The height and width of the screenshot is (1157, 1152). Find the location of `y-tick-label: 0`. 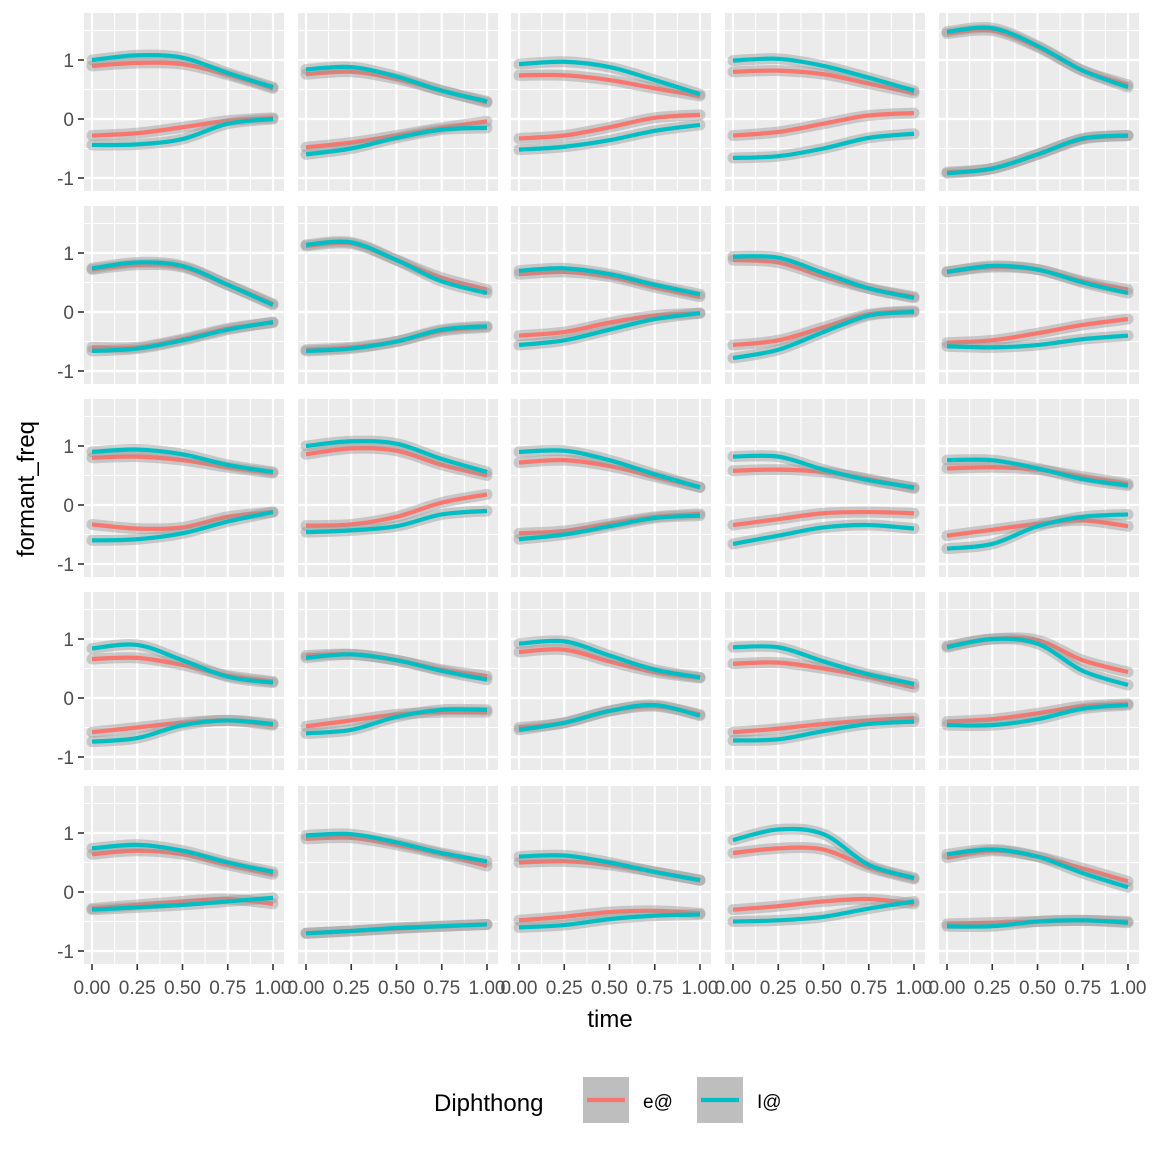

y-tick-label: 0 is located at coordinates (68, 506).